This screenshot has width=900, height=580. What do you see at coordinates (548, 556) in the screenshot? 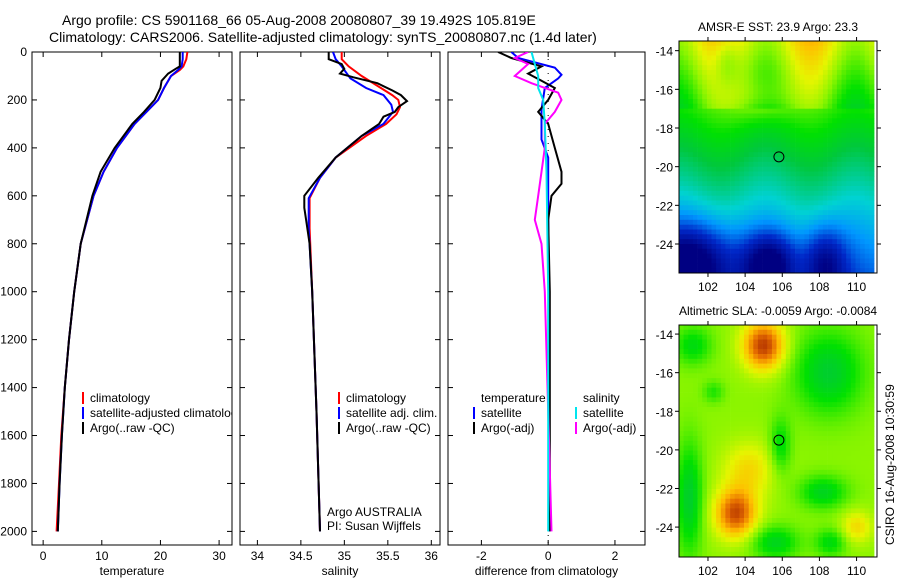
I see `x-tick-label: 0` at bounding box center [548, 556].